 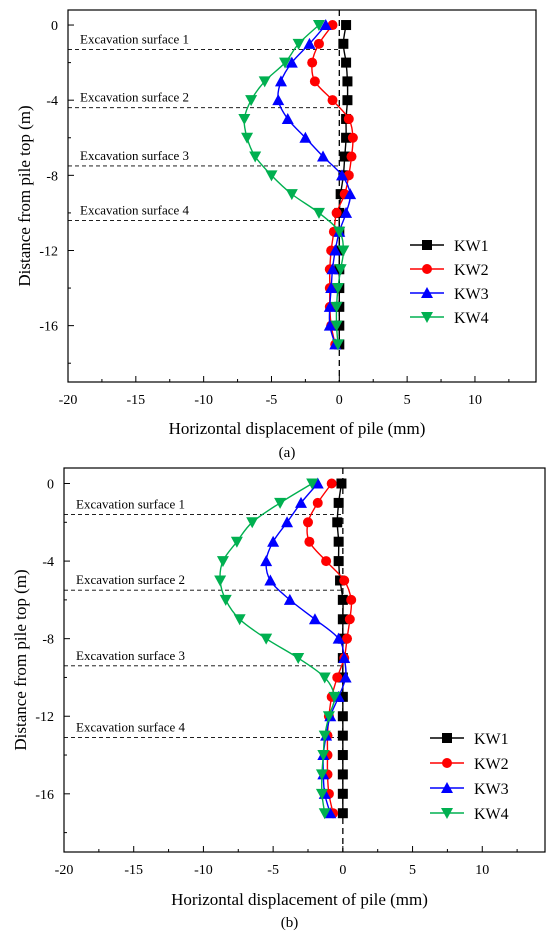 I want to click on panel-label: (b), so click(x=290, y=923).